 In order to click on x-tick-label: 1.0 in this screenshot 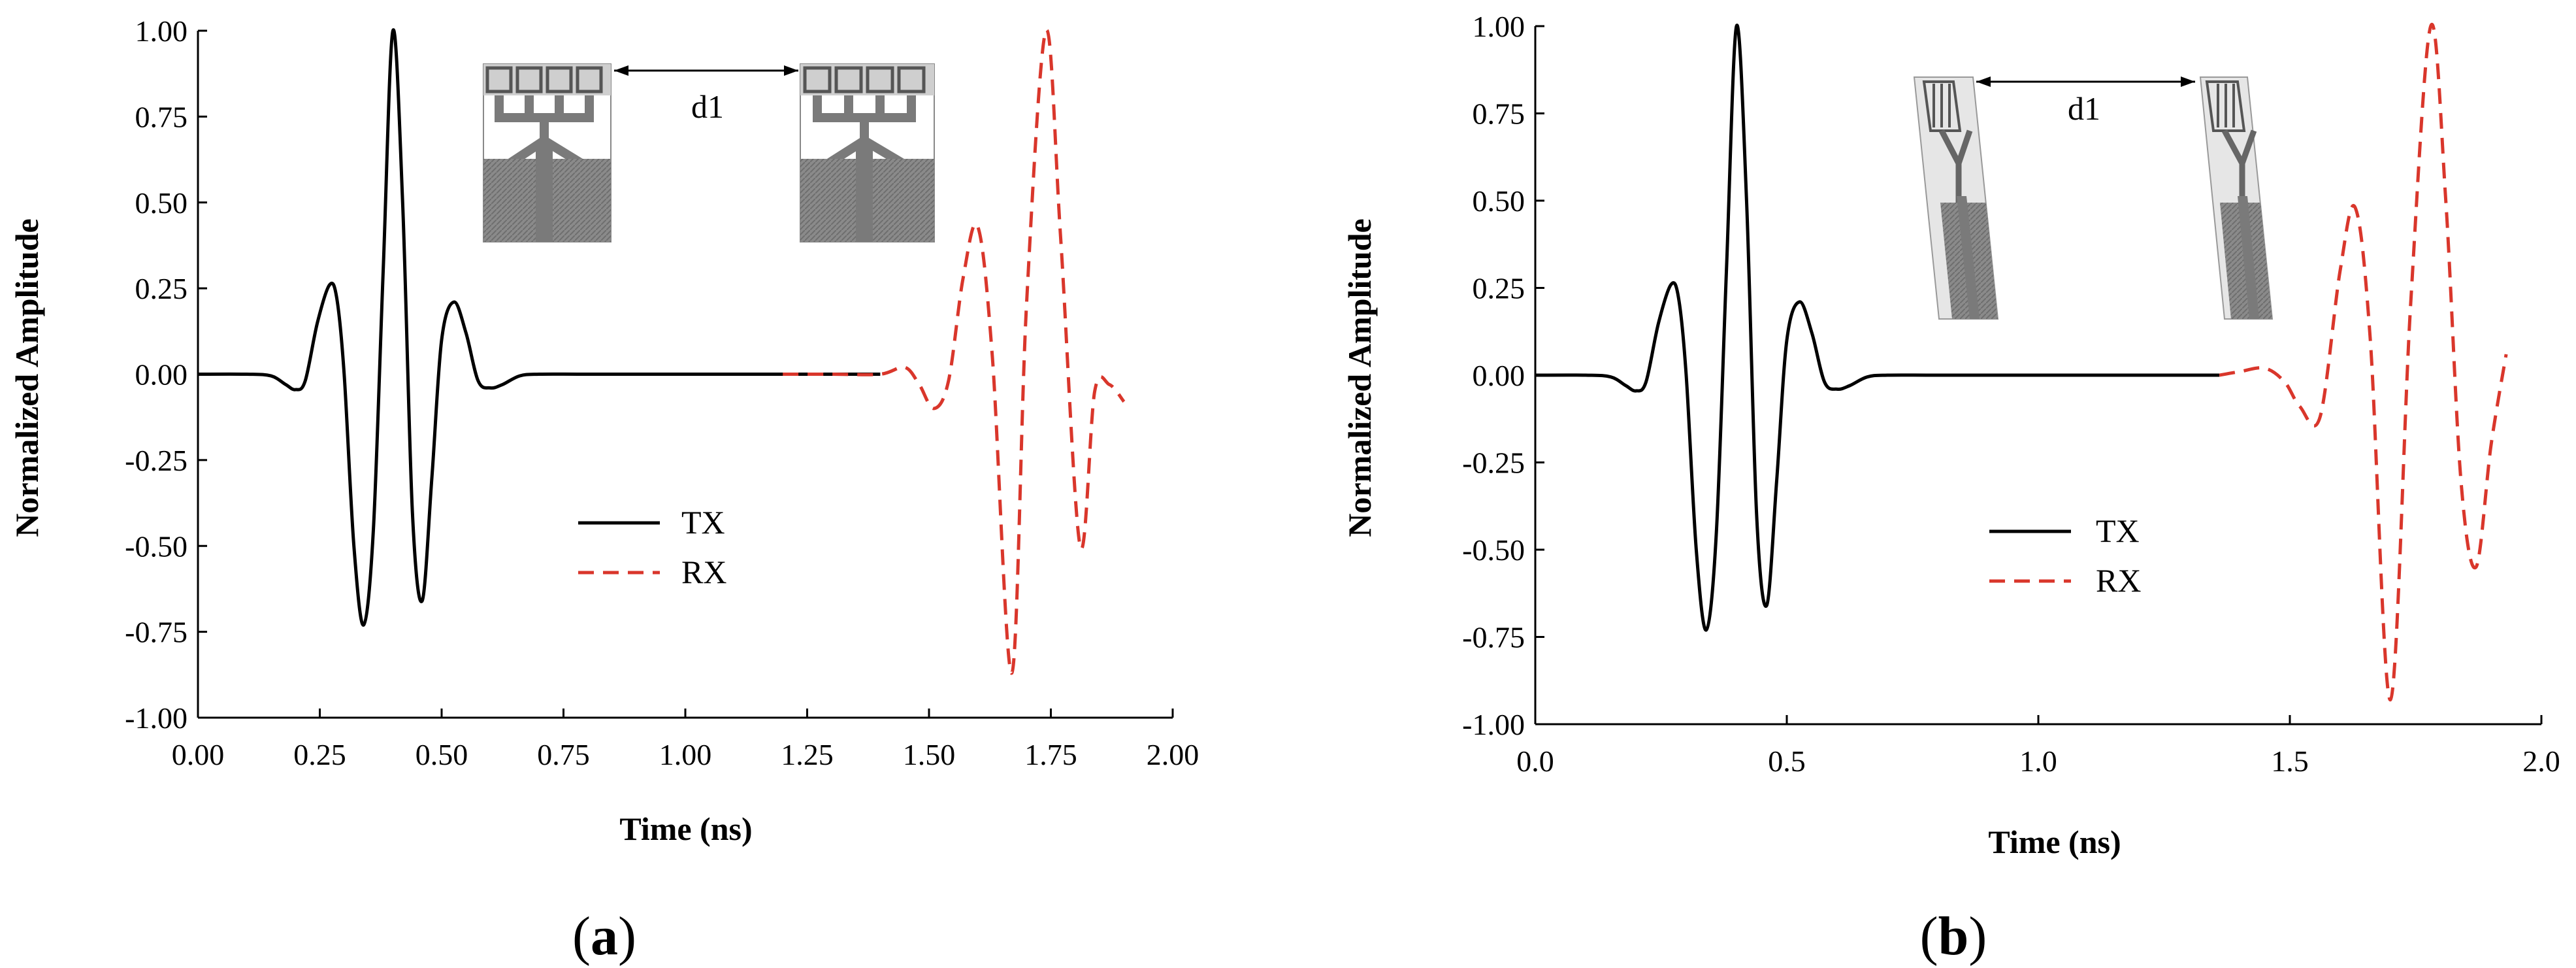, I will do `click(2038, 761)`.